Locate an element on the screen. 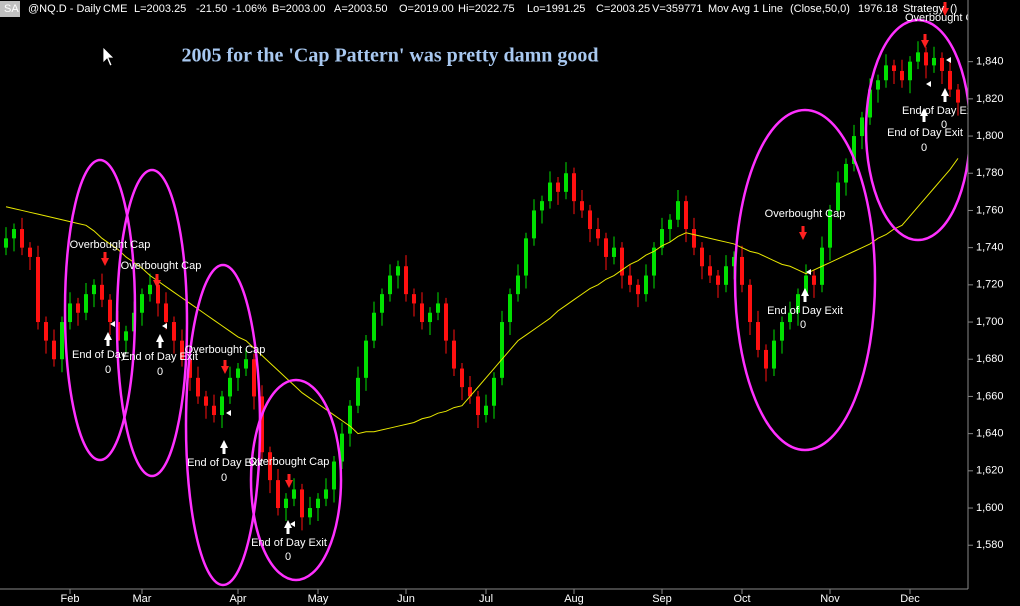 This screenshot has height=606, width=1020. x-tick-label: May is located at coordinates (318, 599).